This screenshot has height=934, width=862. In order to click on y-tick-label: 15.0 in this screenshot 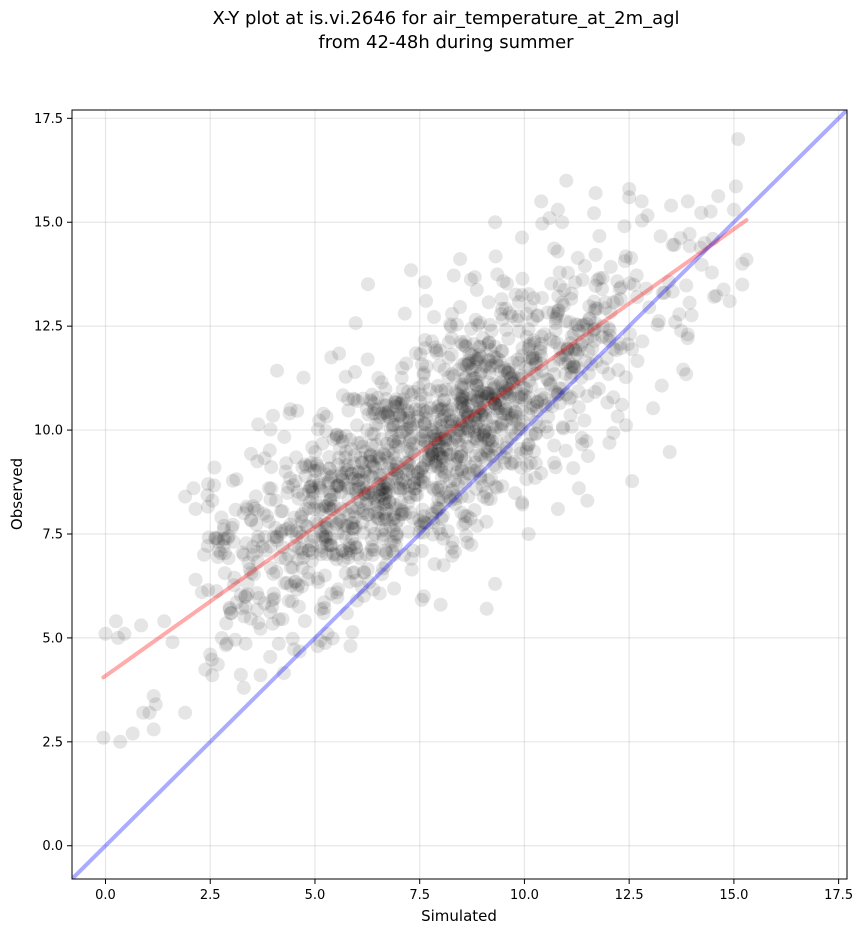, I will do `click(48, 223)`.